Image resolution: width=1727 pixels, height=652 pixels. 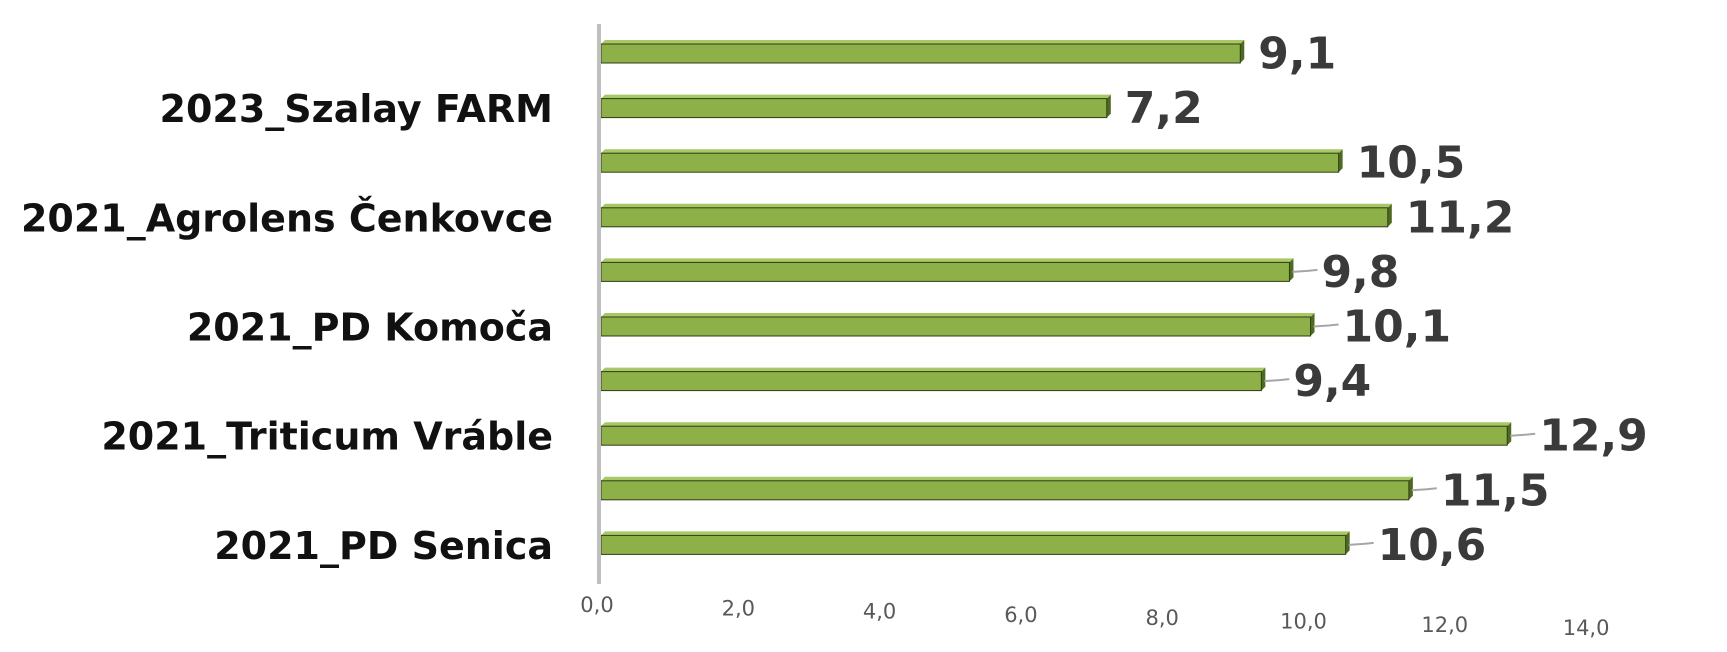 I want to click on category-label: 2021_Triticum Vráble, so click(x=327, y=437).